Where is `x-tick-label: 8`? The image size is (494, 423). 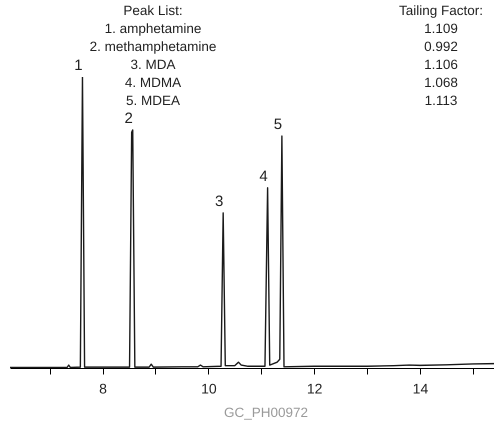
x-tick-label: 8 is located at coordinates (103, 388).